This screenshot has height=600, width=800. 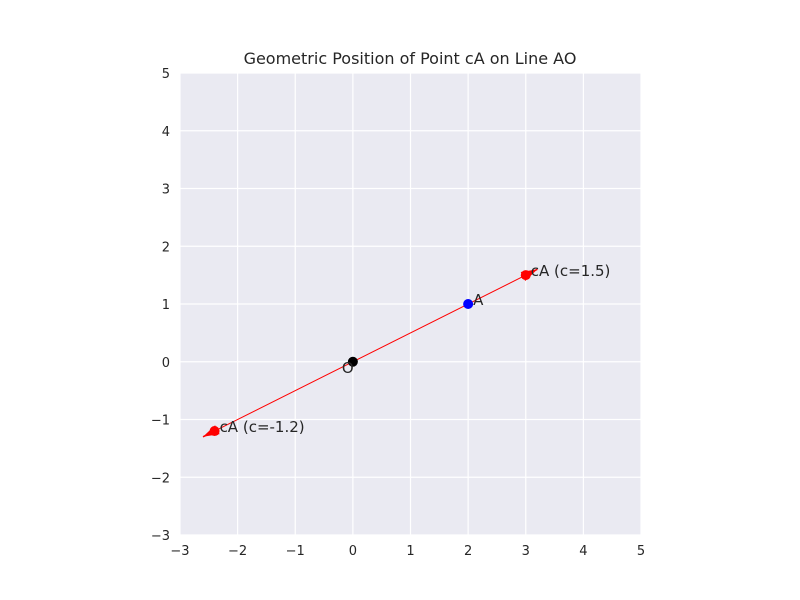 I want to click on y-tick-label-0: −3, so click(x=160, y=536).